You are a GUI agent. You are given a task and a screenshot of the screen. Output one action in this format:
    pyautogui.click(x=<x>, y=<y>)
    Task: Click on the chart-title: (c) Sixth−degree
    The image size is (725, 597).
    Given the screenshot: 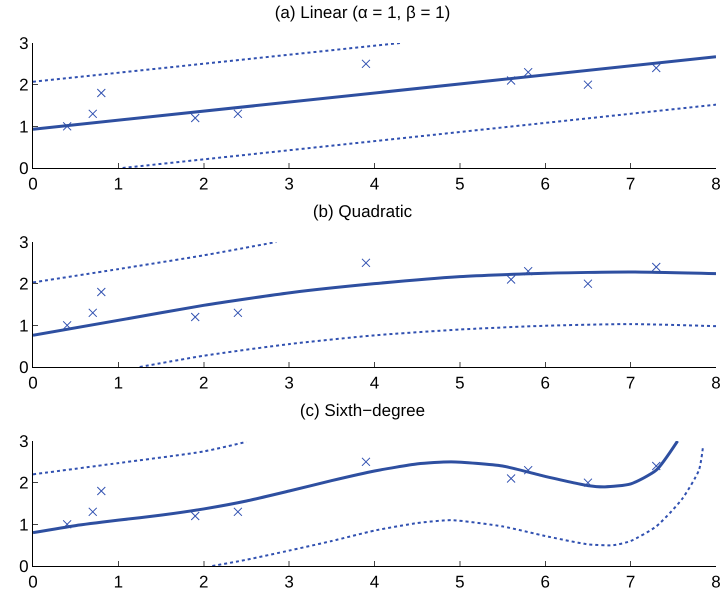 What is the action you would take?
    pyautogui.click(x=363, y=410)
    